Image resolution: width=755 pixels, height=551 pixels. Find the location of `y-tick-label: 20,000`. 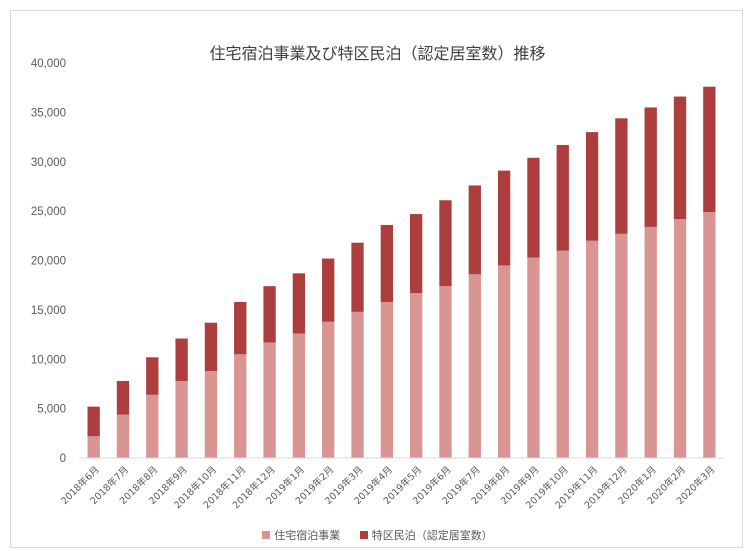

y-tick-label: 20,000 is located at coordinates (48, 262).